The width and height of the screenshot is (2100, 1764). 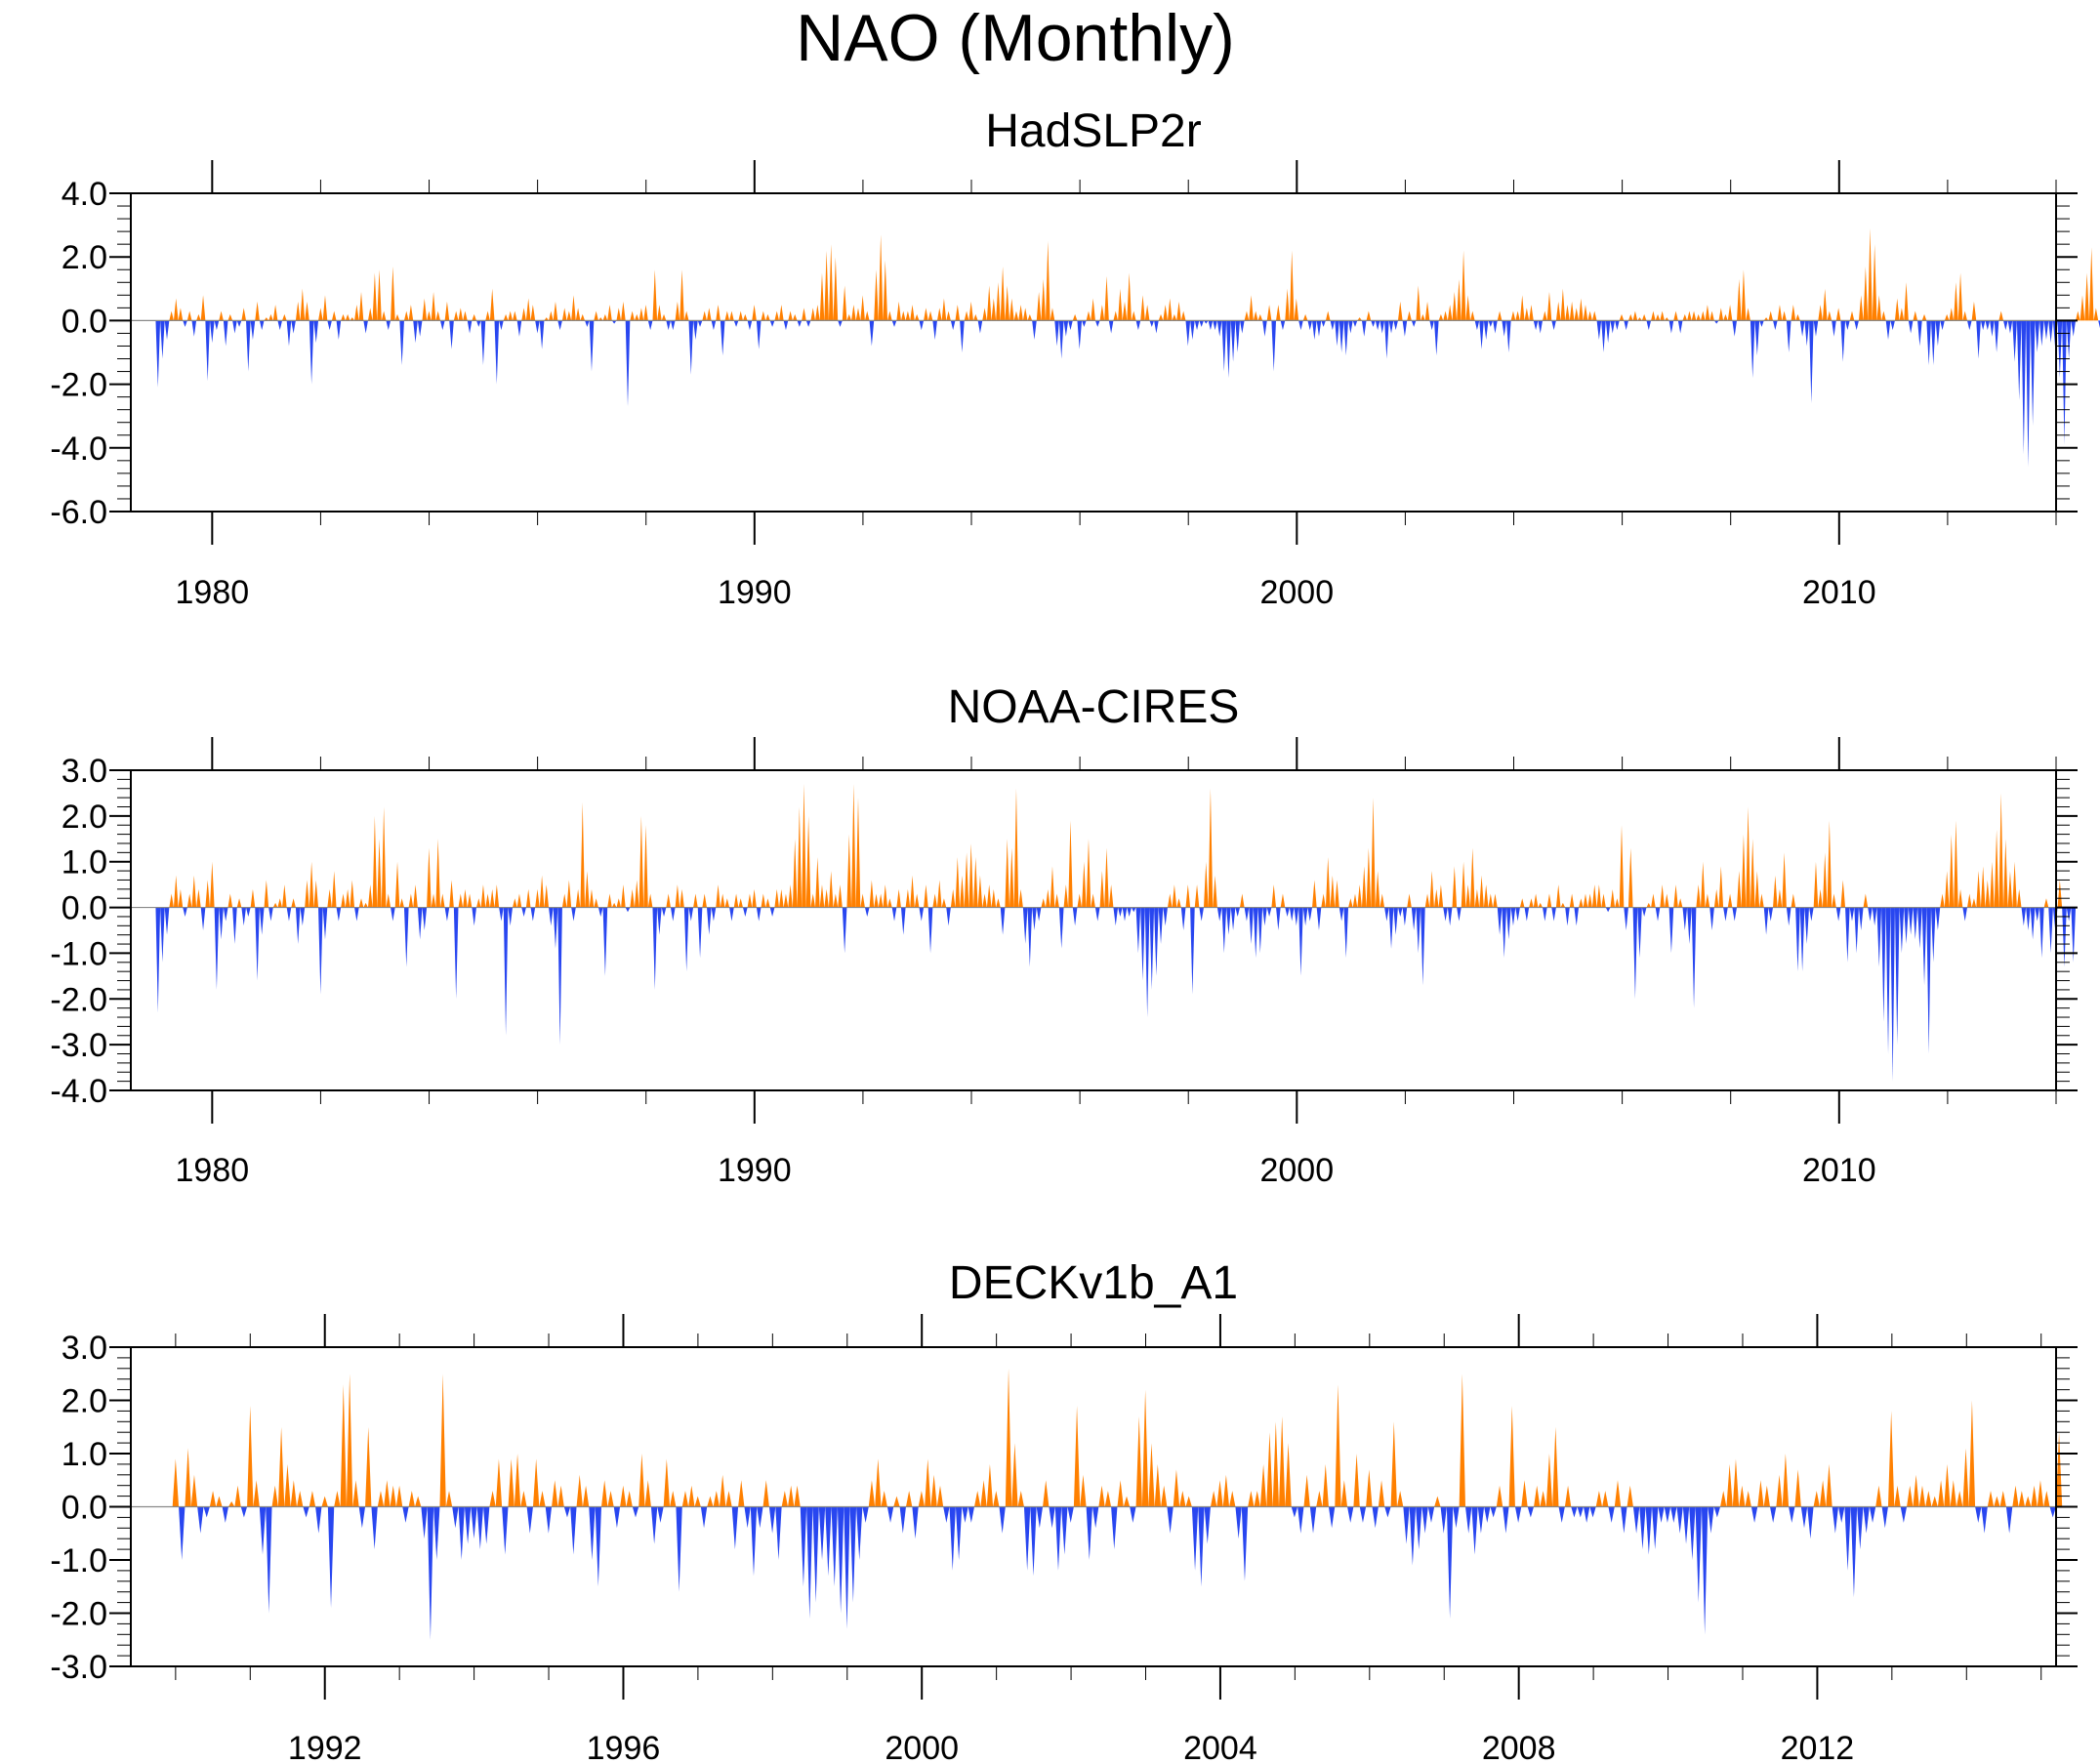 I want to click on y-tick-label: 1.0, so click(x=84, y=1455).